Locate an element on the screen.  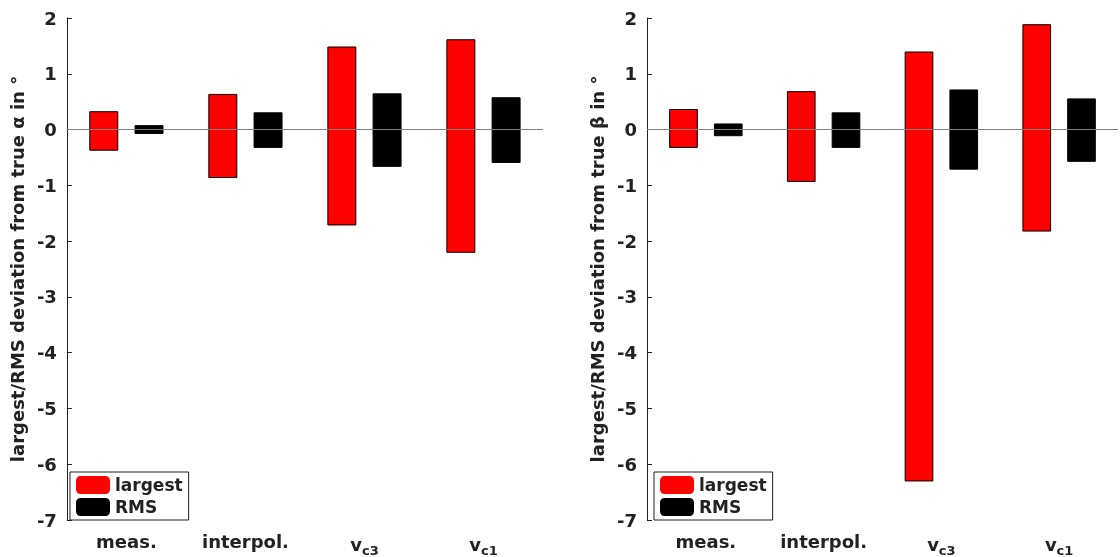
y-axis-title: largest/RMS deviation from true α in ° is located at coordinates (17, 269).